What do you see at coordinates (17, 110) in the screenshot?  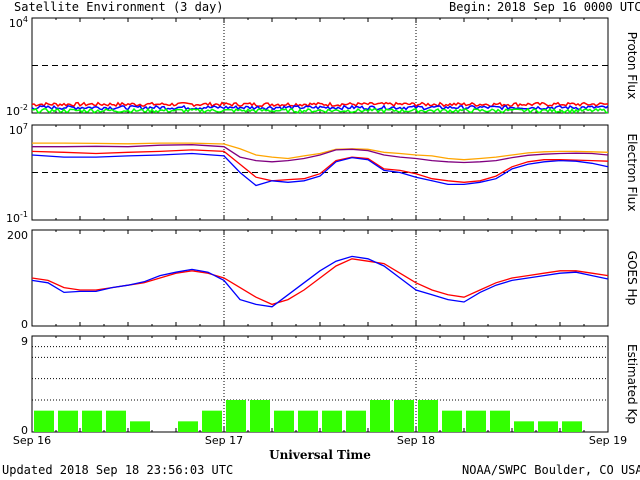 I see `y-tick-label-bottom: 10⁻²` at bounding box center [17, 110].